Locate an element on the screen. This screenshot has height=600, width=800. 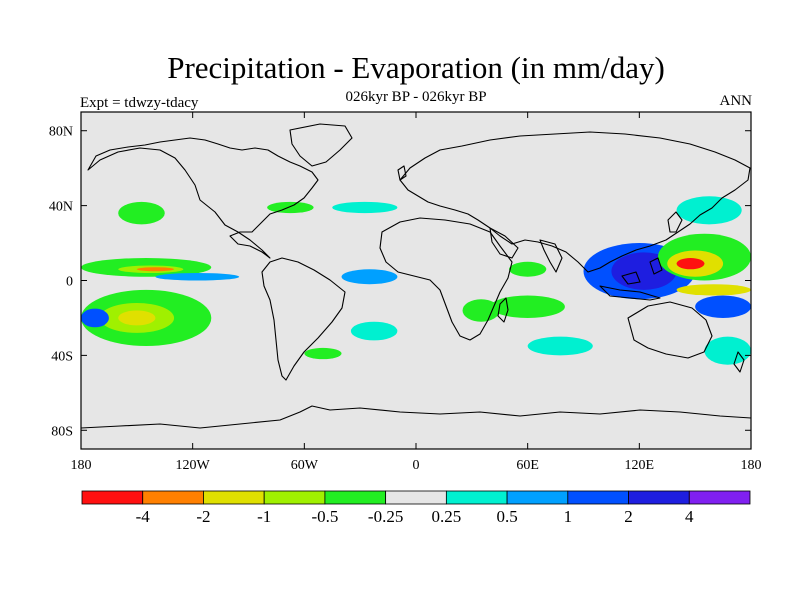
region-pacific-north-itcz-orange is located at coordinates (155, 269).